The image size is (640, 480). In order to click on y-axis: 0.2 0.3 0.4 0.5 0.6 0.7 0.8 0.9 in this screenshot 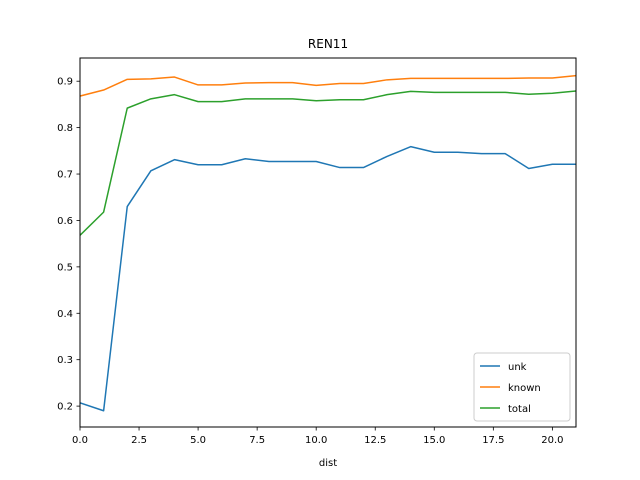, I will do `click(68, 245)`.